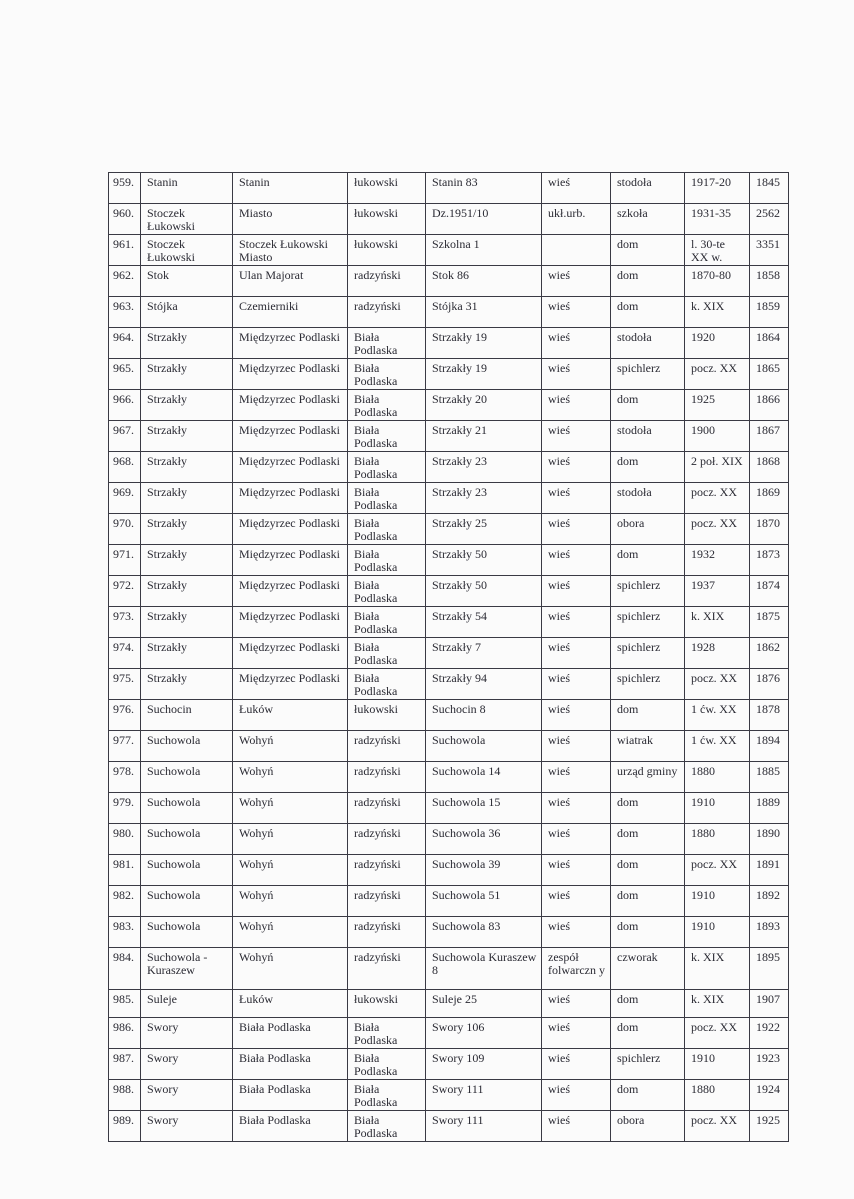 Image resolution: width=854 pixels, height=1199 pixels. What do you see at coordinates (124, 219) in the screenshot?
I see `cell-row-number: 960.` at bounding box center [124, 219].